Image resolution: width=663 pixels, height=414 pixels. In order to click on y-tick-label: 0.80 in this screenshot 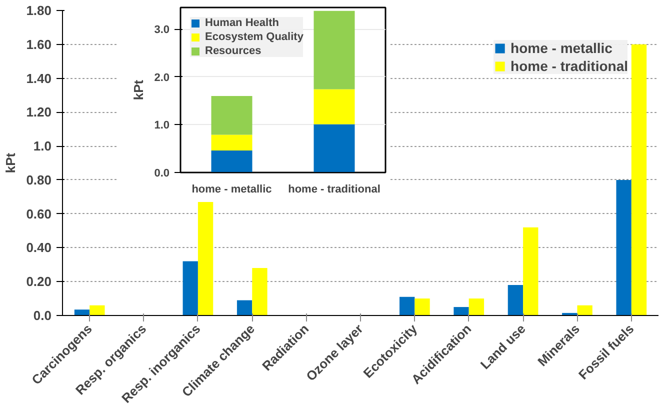, I will do `click(39, 180)`.